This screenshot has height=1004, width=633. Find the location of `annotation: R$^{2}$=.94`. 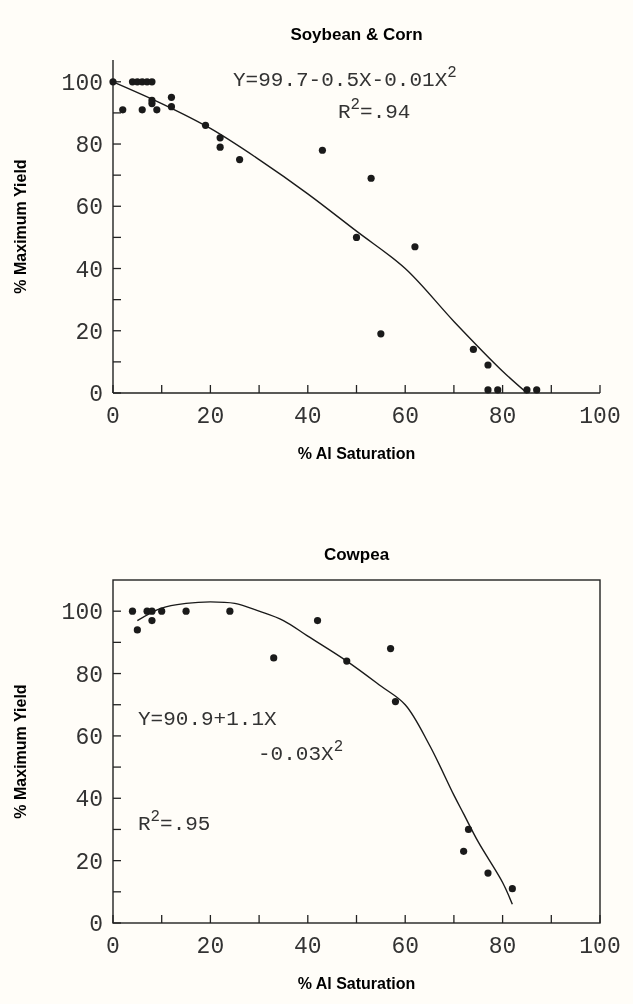

annotation: R$^{2}$=.94 is located at coordinates (374, 110).